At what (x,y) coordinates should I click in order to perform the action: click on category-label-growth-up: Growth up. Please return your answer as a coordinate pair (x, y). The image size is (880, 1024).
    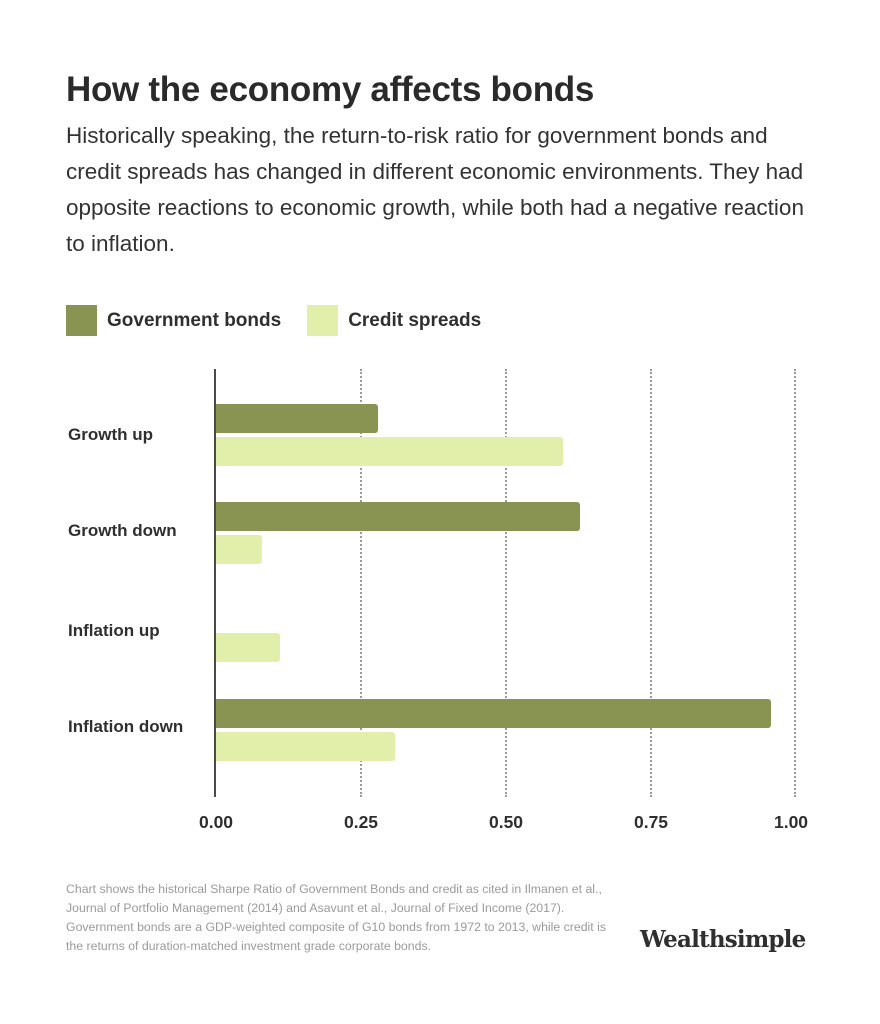
    Looking at the image, I should click on (110, 434).